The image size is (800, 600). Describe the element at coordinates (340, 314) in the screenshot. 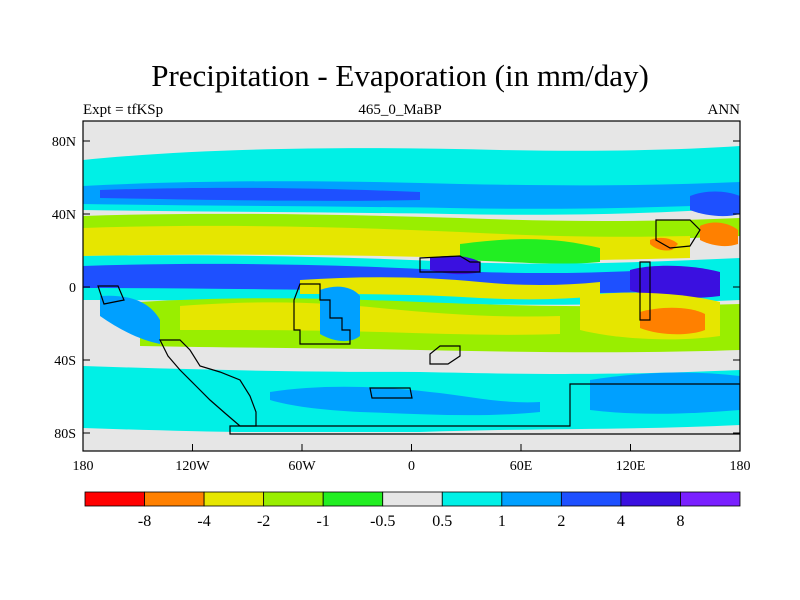

I see `south-atlantic-cyan` at that location.